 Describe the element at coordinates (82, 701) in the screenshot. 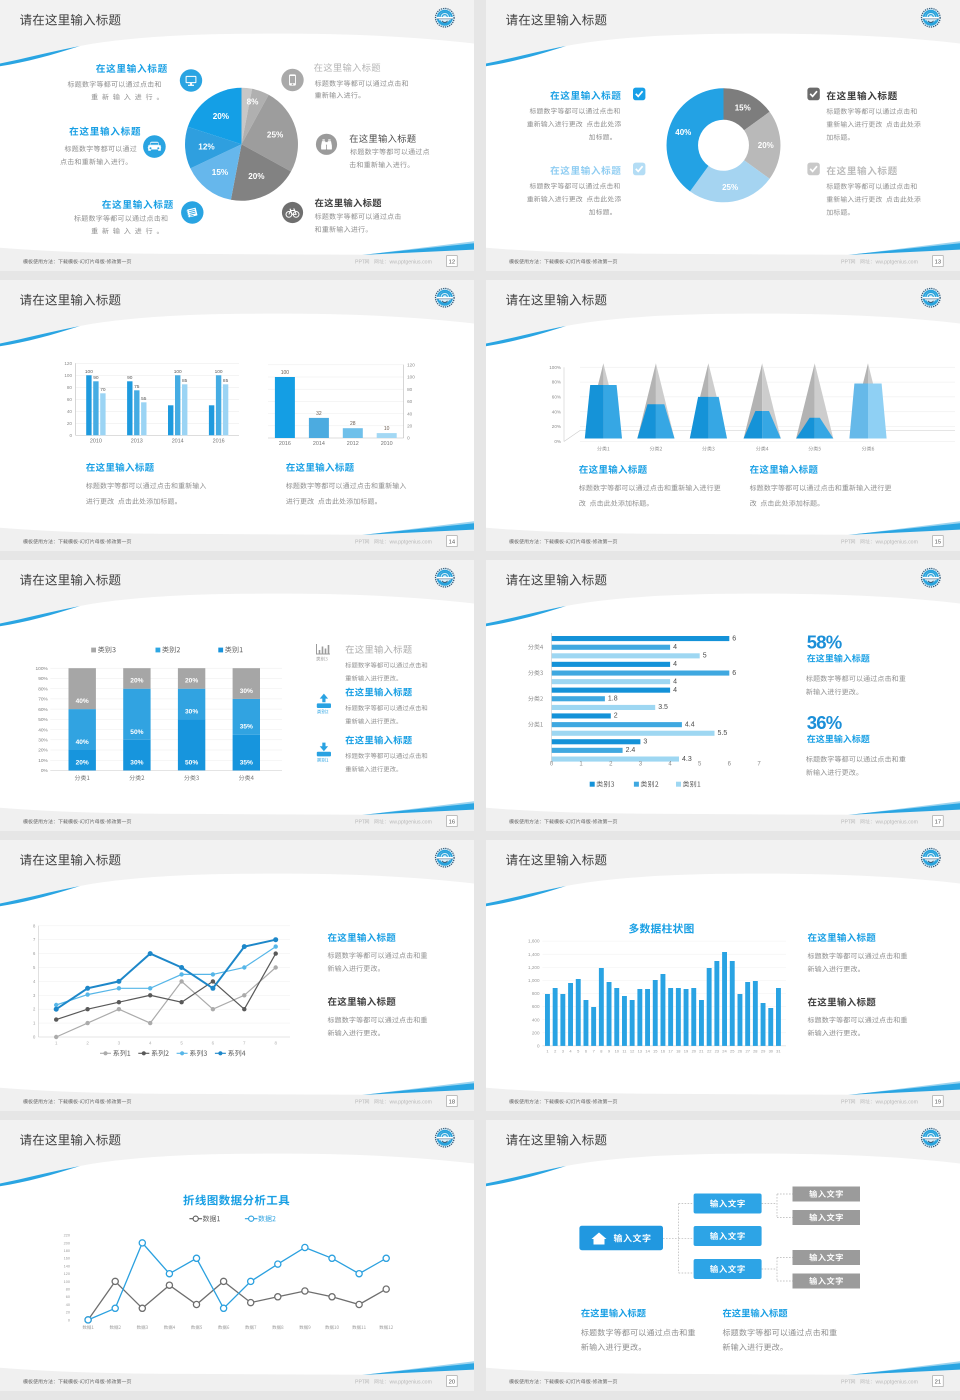

I see `svg-text: 40%` at that location.